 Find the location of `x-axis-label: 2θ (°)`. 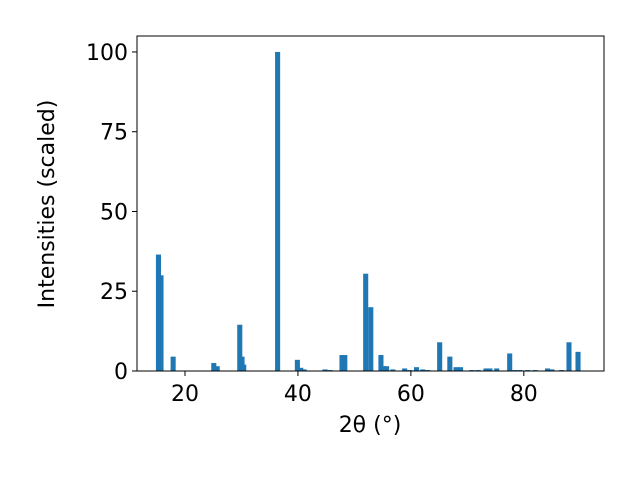

x-axis-label: 2θ (°) is located at coordinates (370, 425).